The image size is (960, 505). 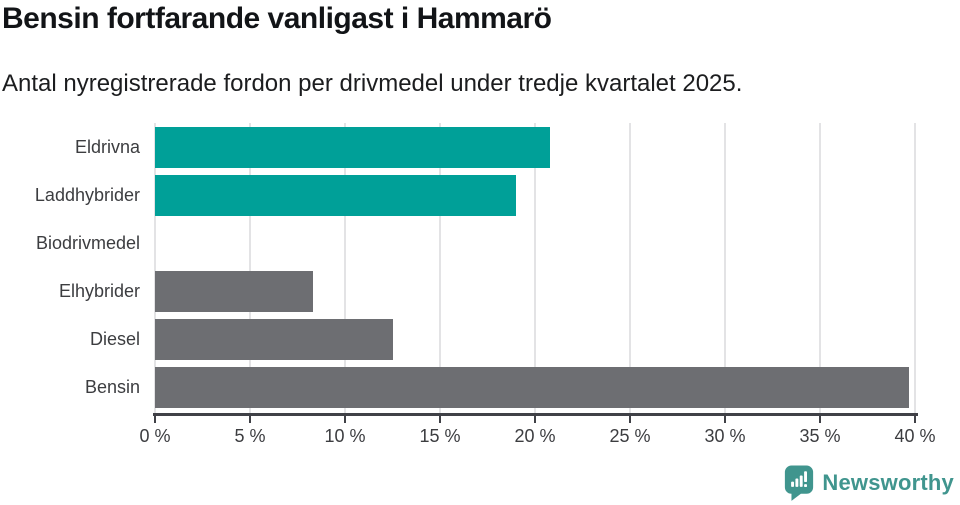 I want to click on x-tick-label: 40 %, so click(x=915, y=436).